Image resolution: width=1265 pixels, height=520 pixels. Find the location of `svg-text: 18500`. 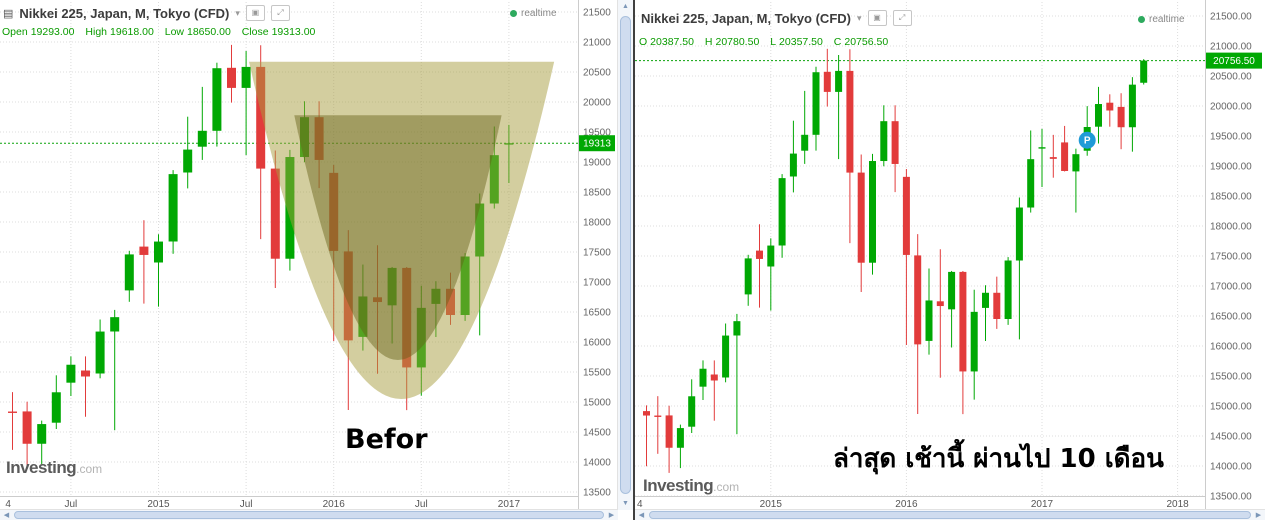

svg-text: 18500 is located at coordinates (597, 193).